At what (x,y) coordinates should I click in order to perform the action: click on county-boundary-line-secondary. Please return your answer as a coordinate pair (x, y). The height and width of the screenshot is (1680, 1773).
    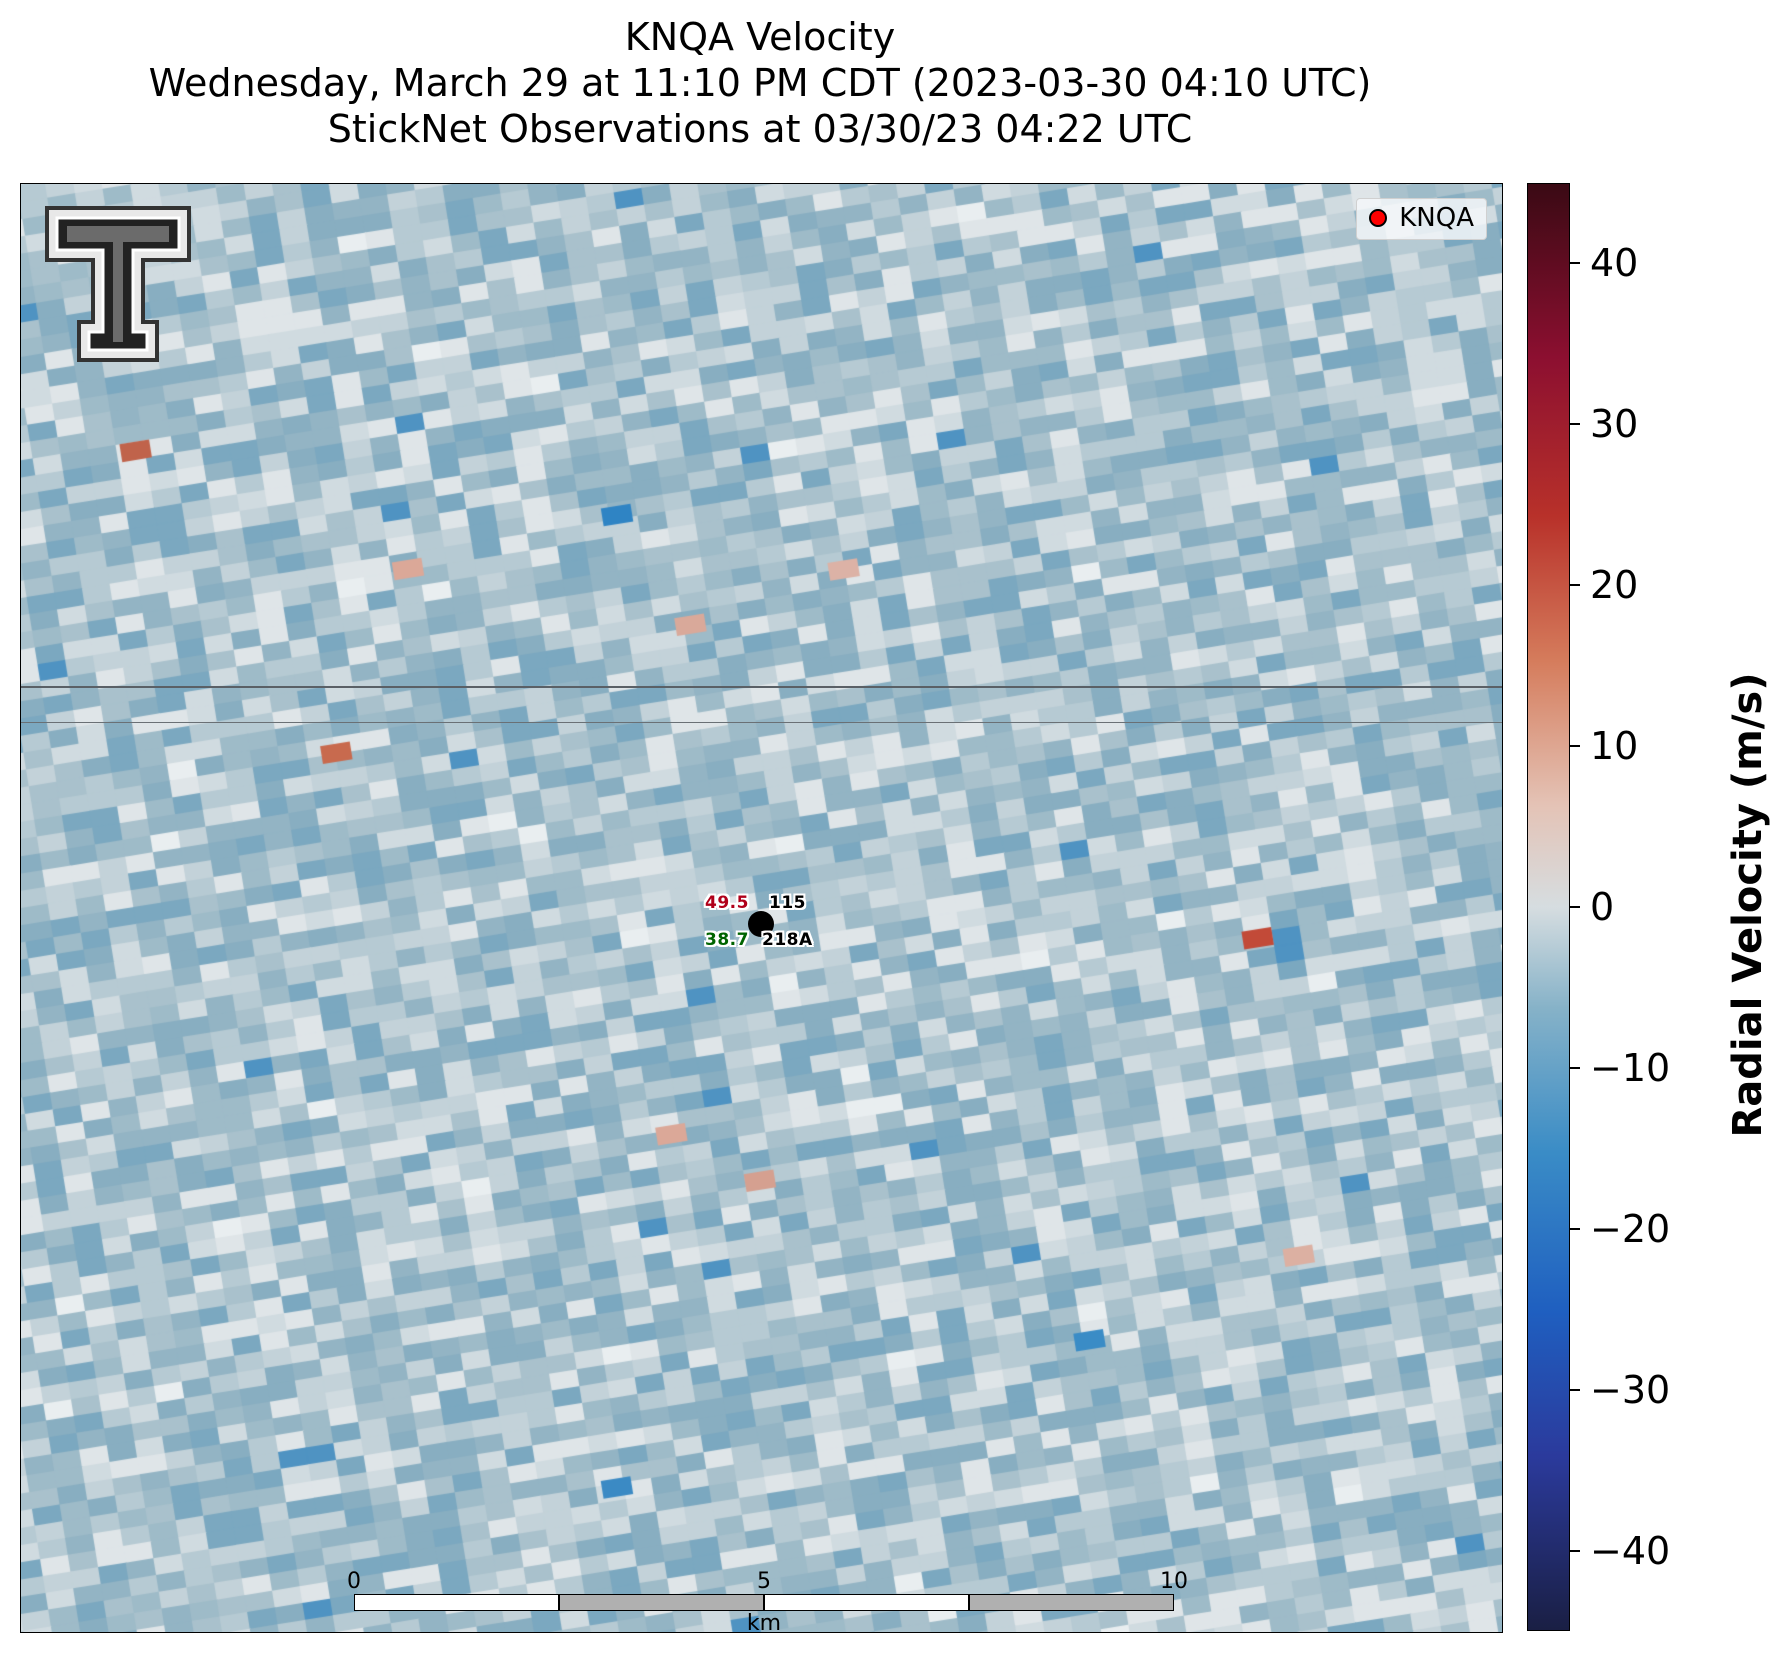
    Looking at the image, I should click on (761, 722).